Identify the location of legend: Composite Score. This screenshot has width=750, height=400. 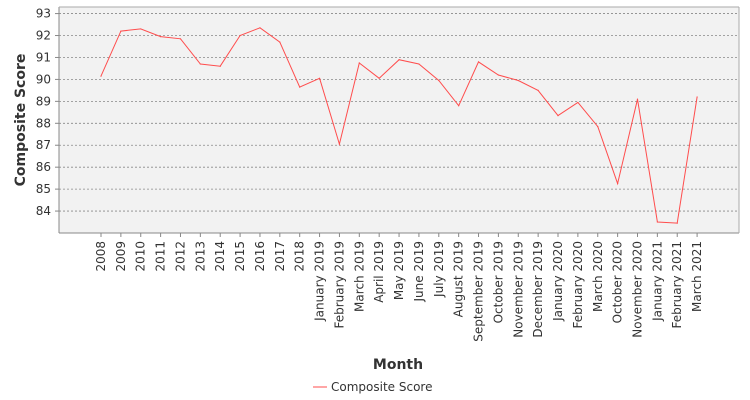
(372, 387).